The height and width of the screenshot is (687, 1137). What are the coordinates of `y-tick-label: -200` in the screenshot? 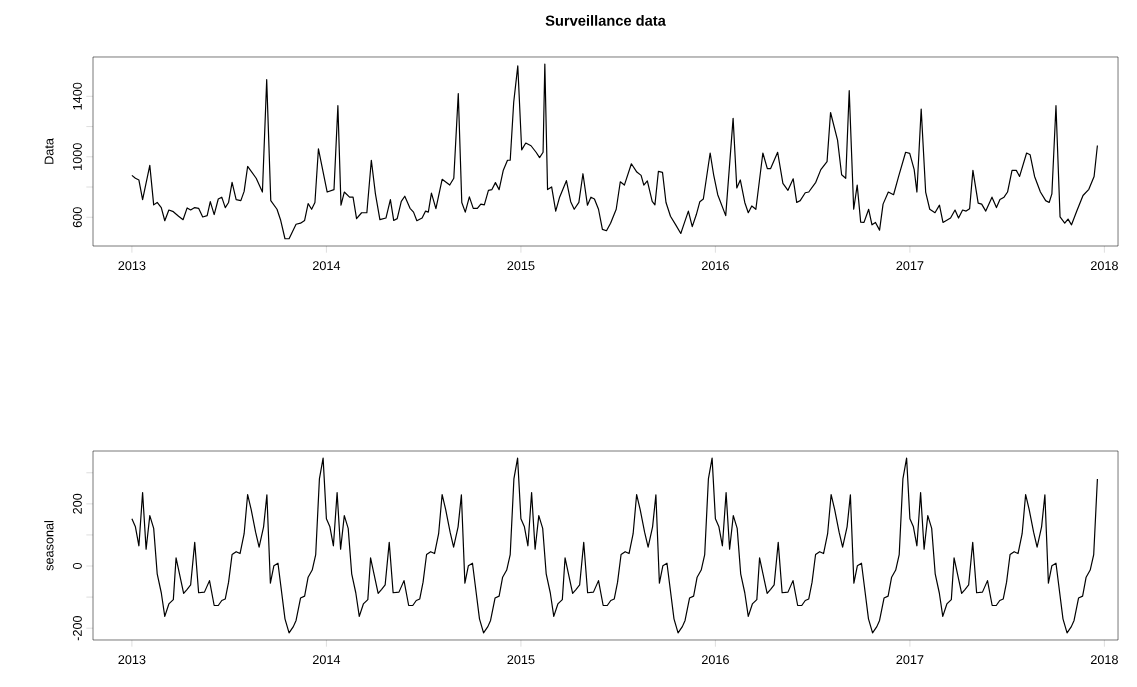 It's located at (77, 628).